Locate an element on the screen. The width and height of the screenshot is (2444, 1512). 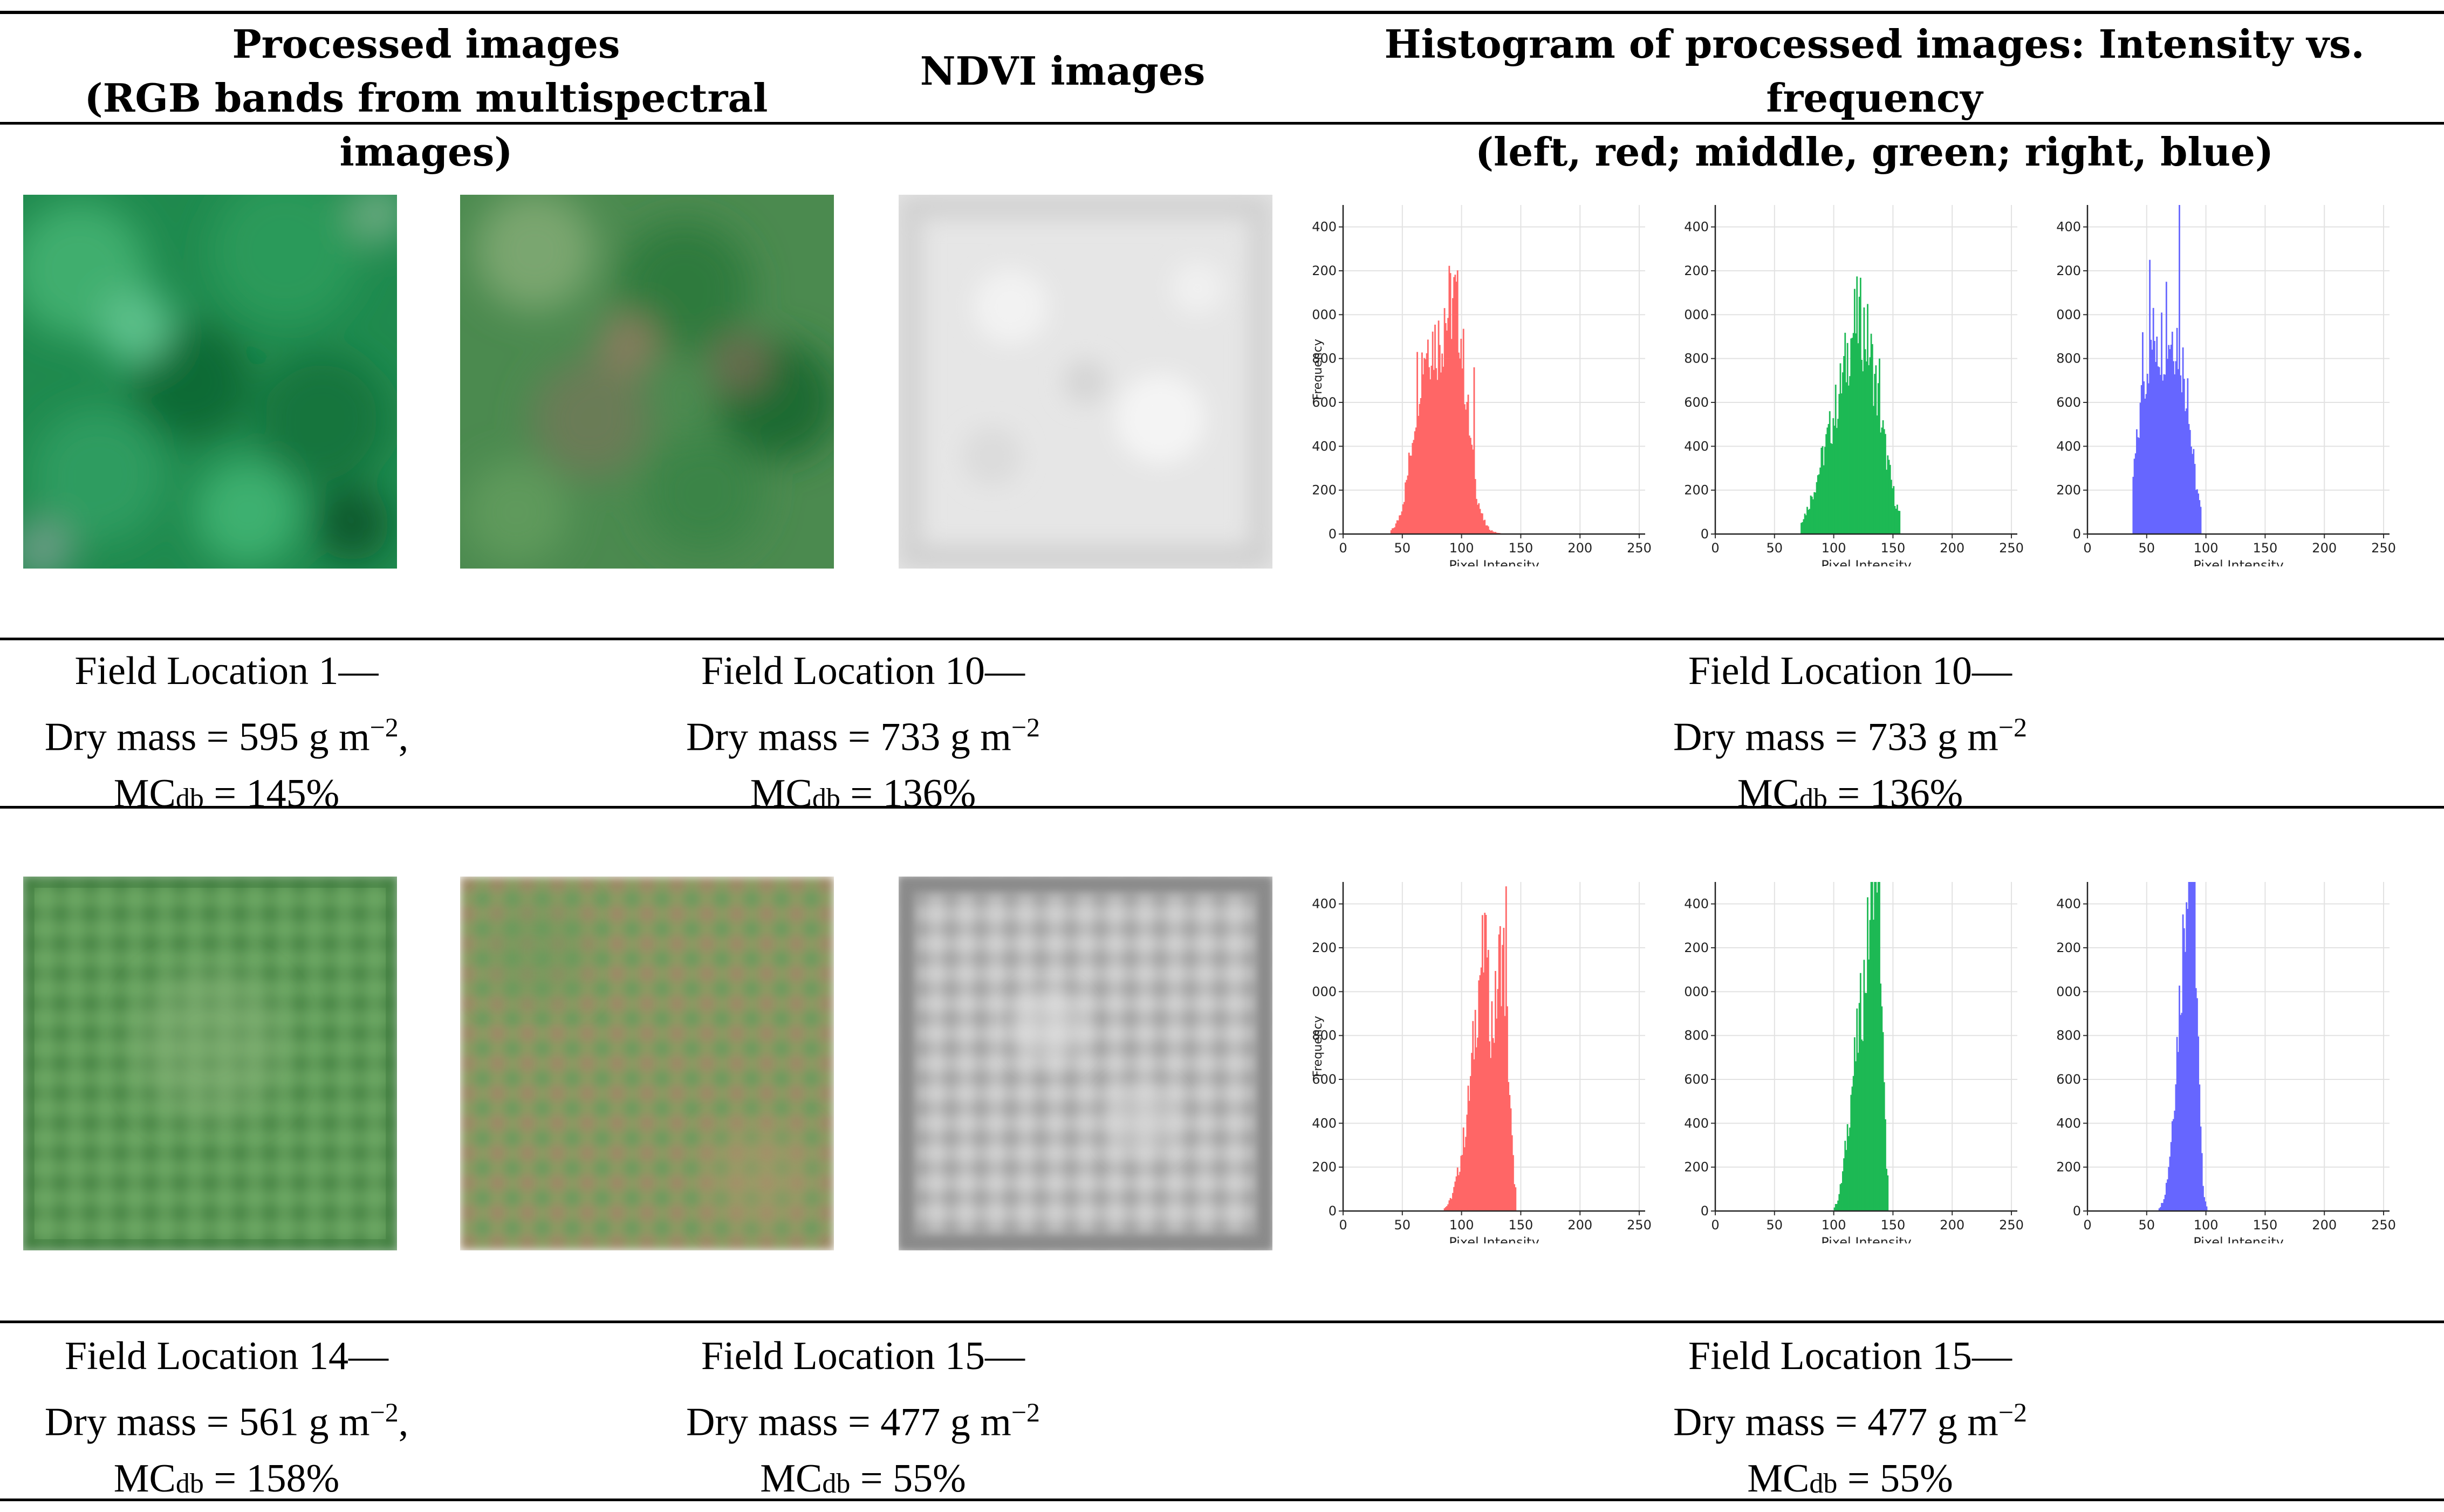
caption-dry-mass: Dry mass = 477 g m−2 is located at coordinates (863, 1421).